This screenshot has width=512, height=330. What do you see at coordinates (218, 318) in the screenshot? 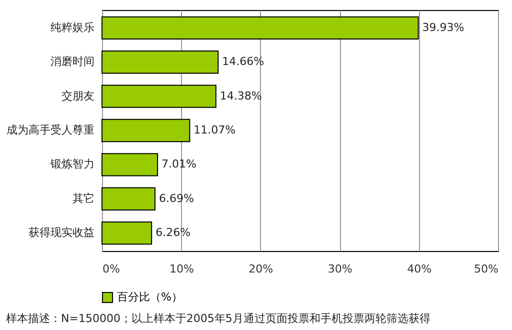
I see `text: 样本描述：N=150000；以上样本于2005年5月通过页面投票和手机投票两轮筛选获得` at bounding box center [218, 318].